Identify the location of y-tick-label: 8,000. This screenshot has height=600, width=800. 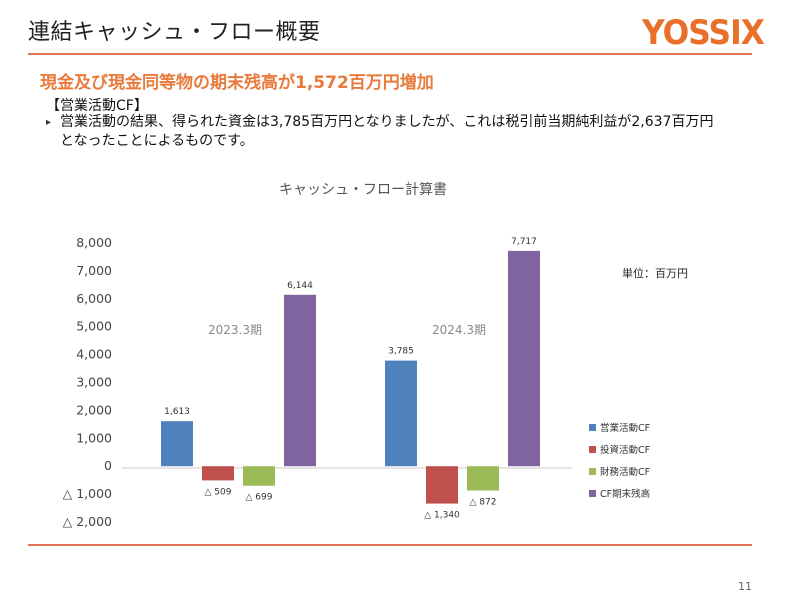
(94, 242).